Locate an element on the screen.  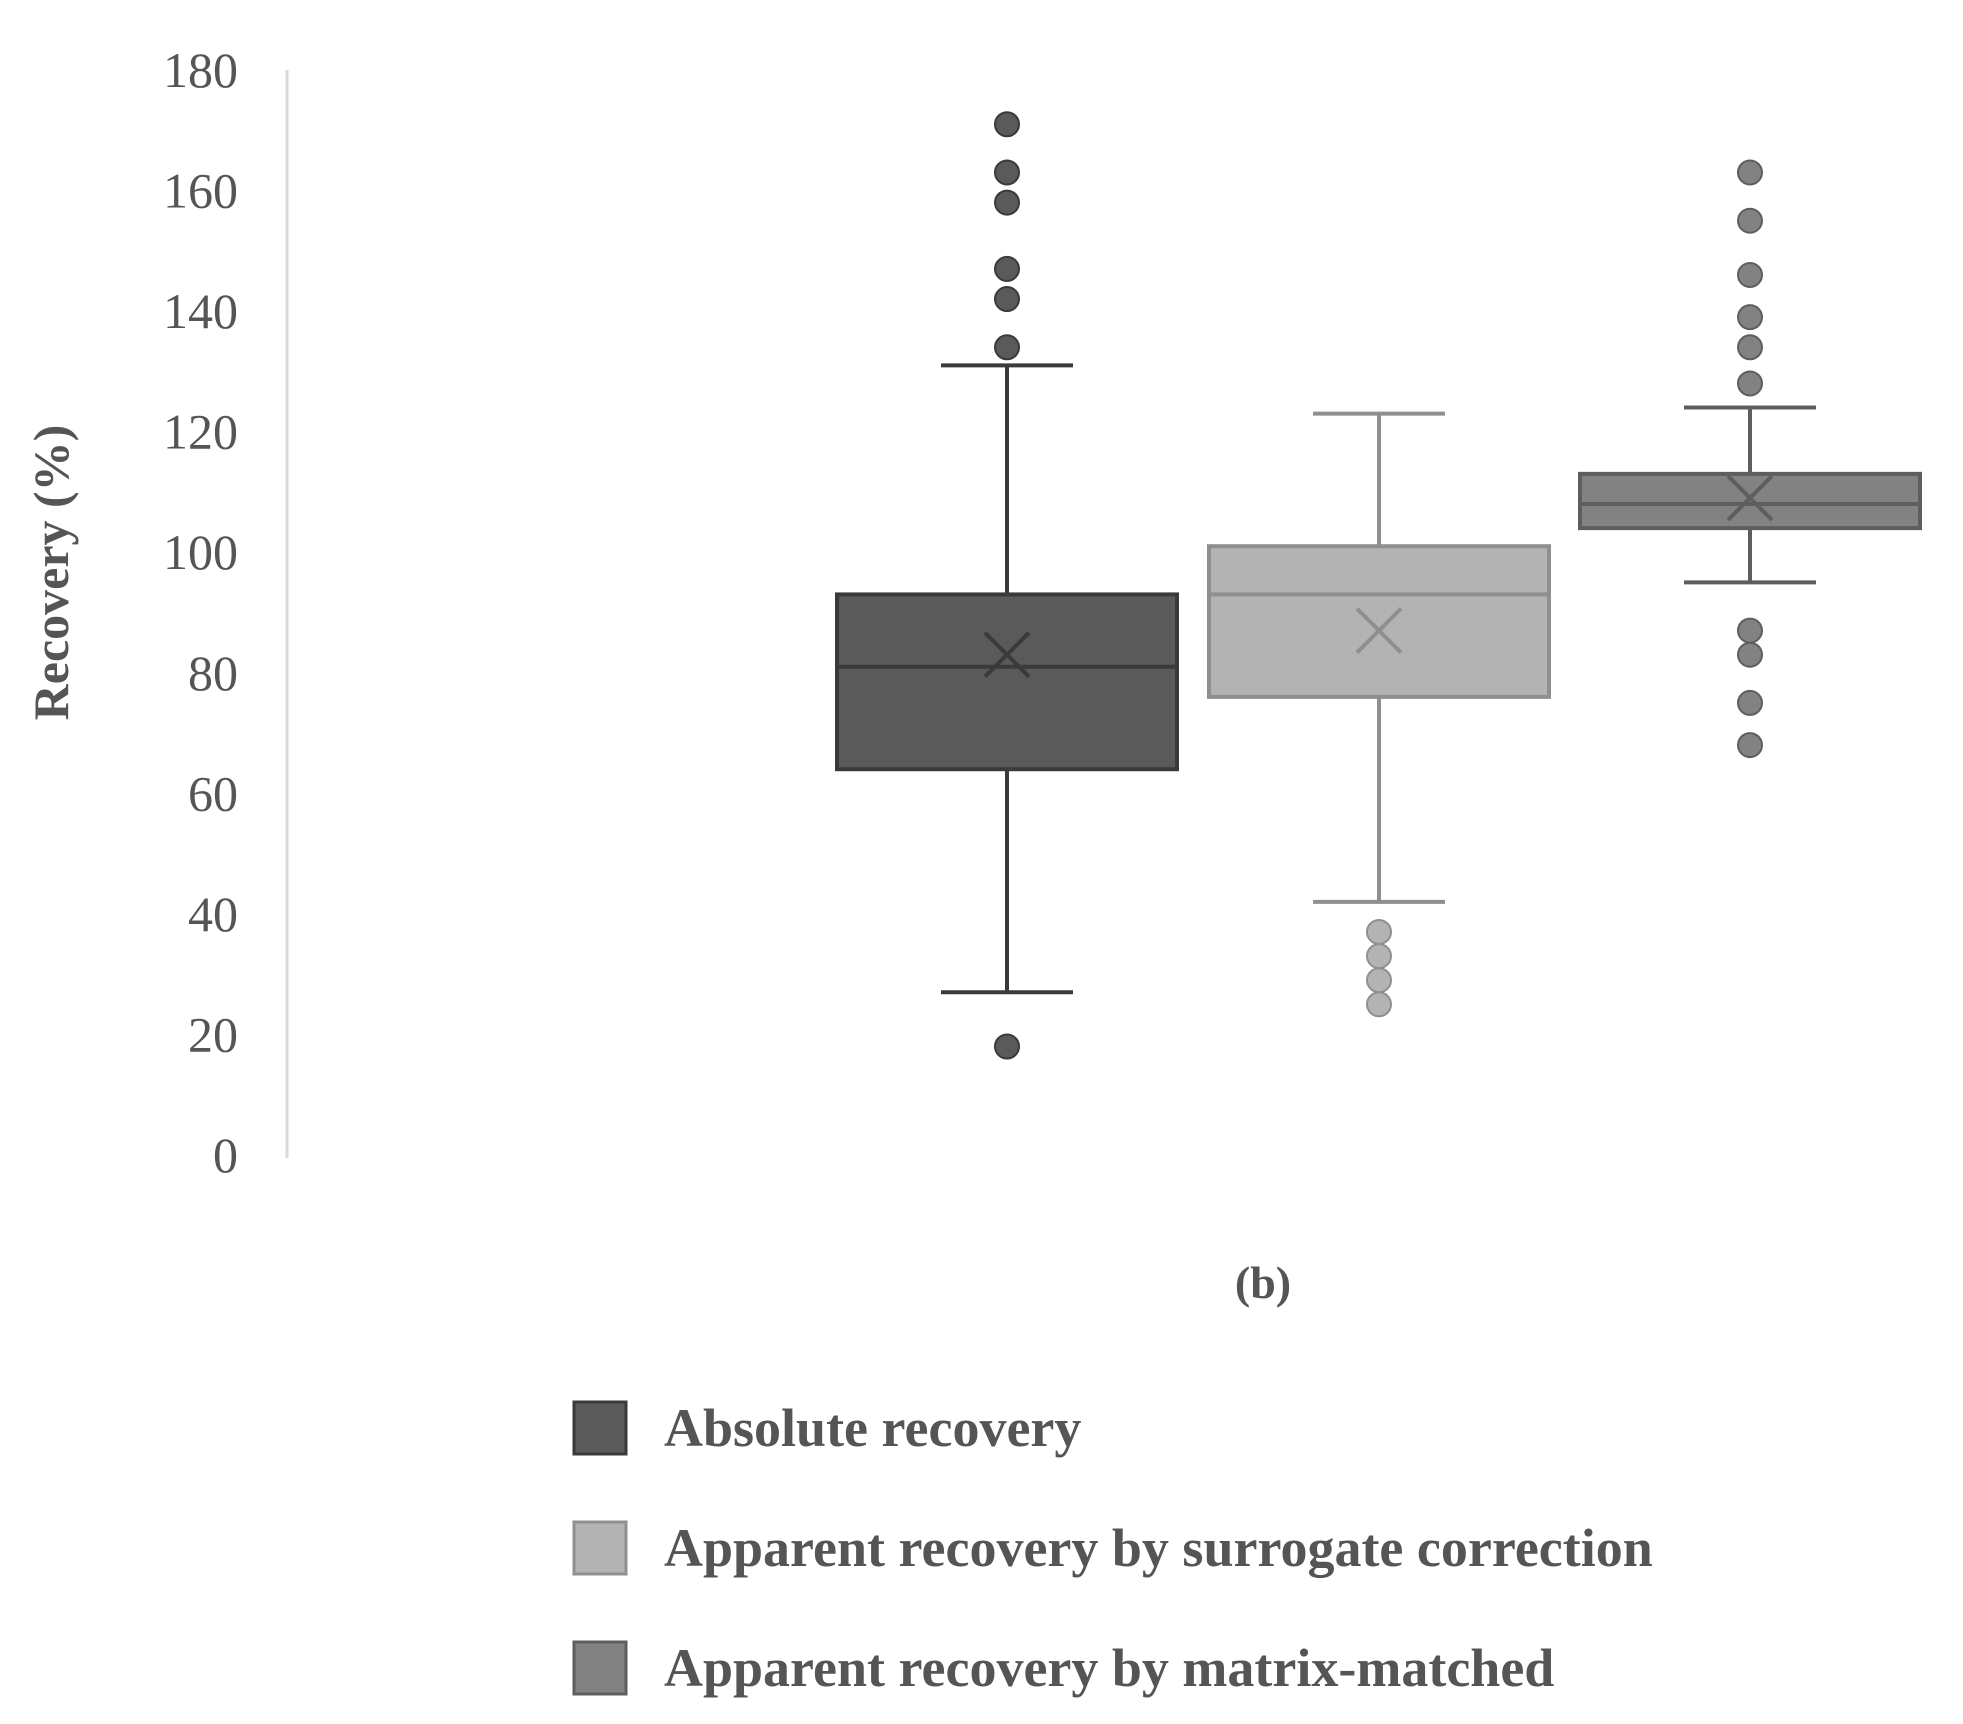
y-axis-label: Recovery (%) is located at coordinates (51, 573).